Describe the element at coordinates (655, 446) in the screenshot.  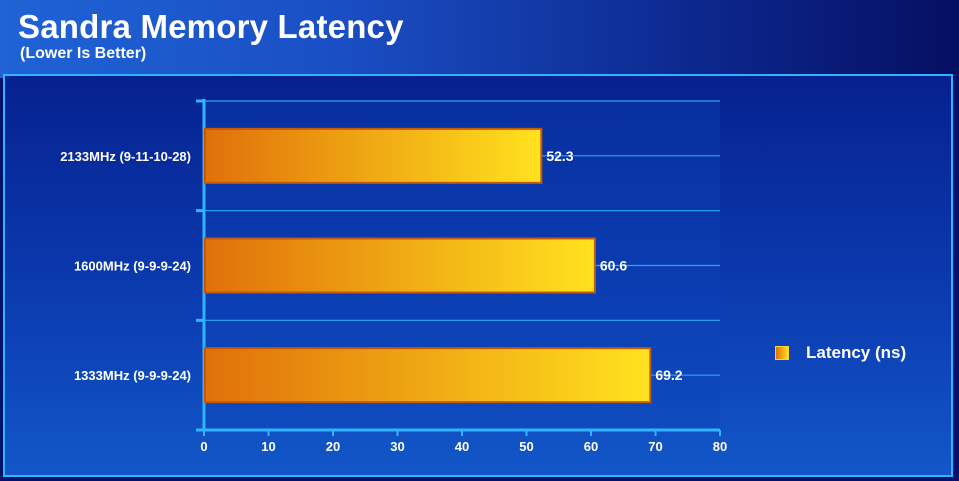
I see `x-tick-label: 70` at that location.